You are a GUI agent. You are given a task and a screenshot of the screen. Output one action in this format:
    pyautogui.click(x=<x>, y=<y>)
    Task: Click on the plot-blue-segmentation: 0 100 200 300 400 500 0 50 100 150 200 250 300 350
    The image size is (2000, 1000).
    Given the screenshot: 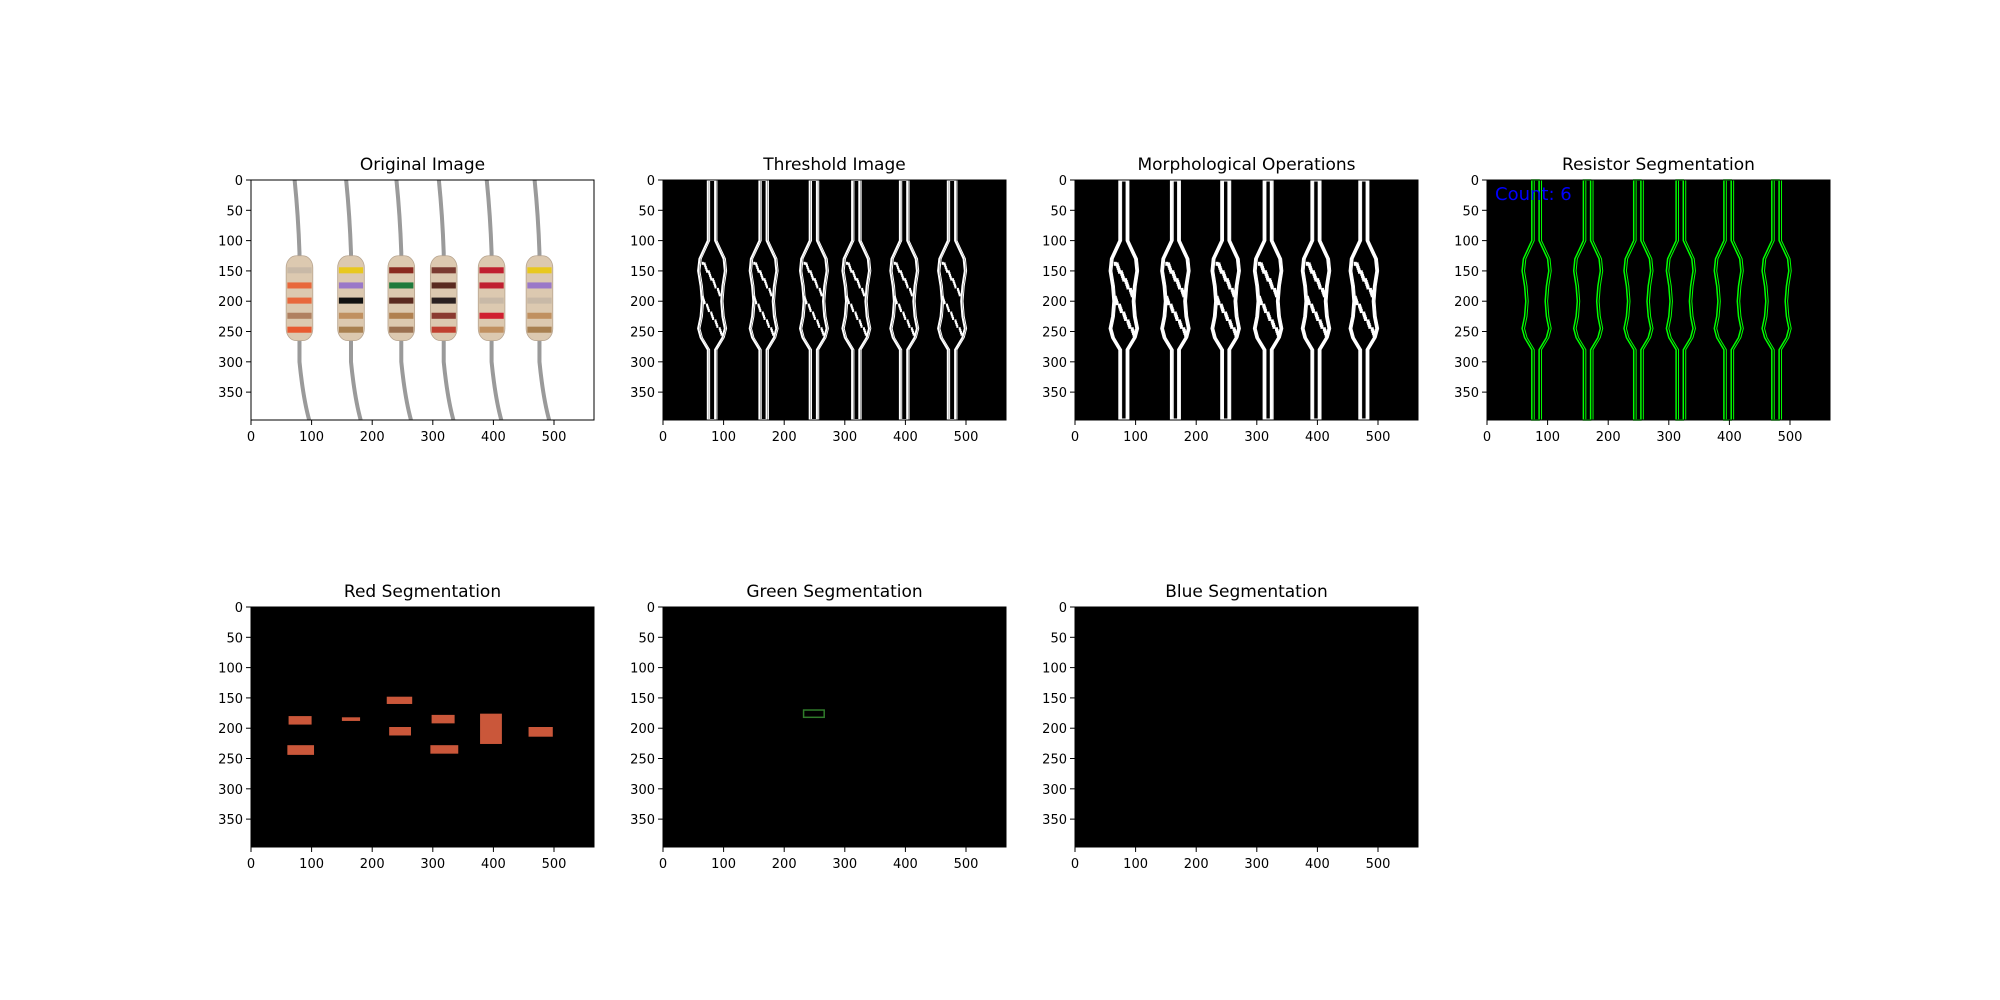 What is the action you would take?
    pyautogui.click(x=1230, y=736)
    